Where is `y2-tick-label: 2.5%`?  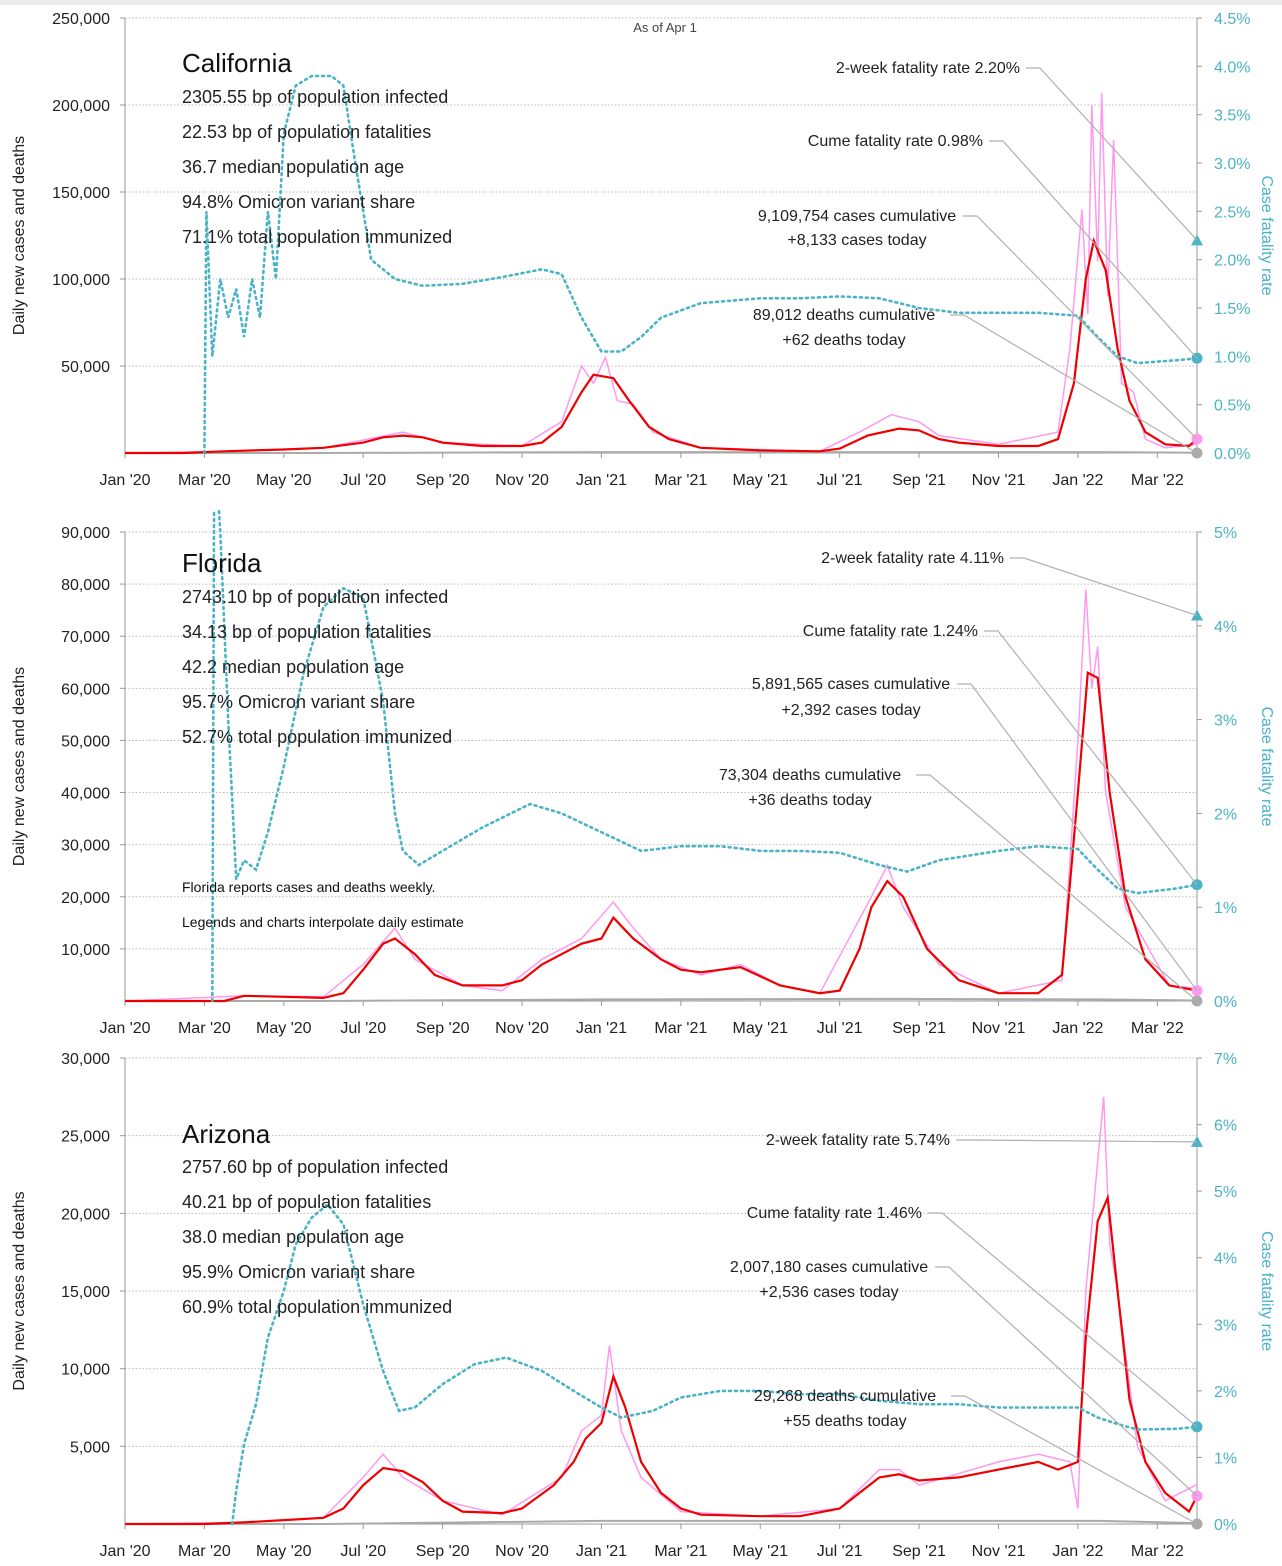
y2-tick-label: 2.5% is located at coordinates (1232, 212).